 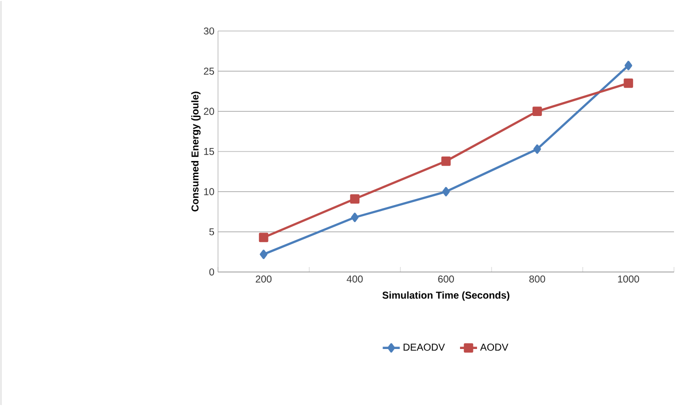 What do you see at coordinates (209, 192) in the screenshot?
I see `y-tick-label: 10` at bounding box center [209, 192].